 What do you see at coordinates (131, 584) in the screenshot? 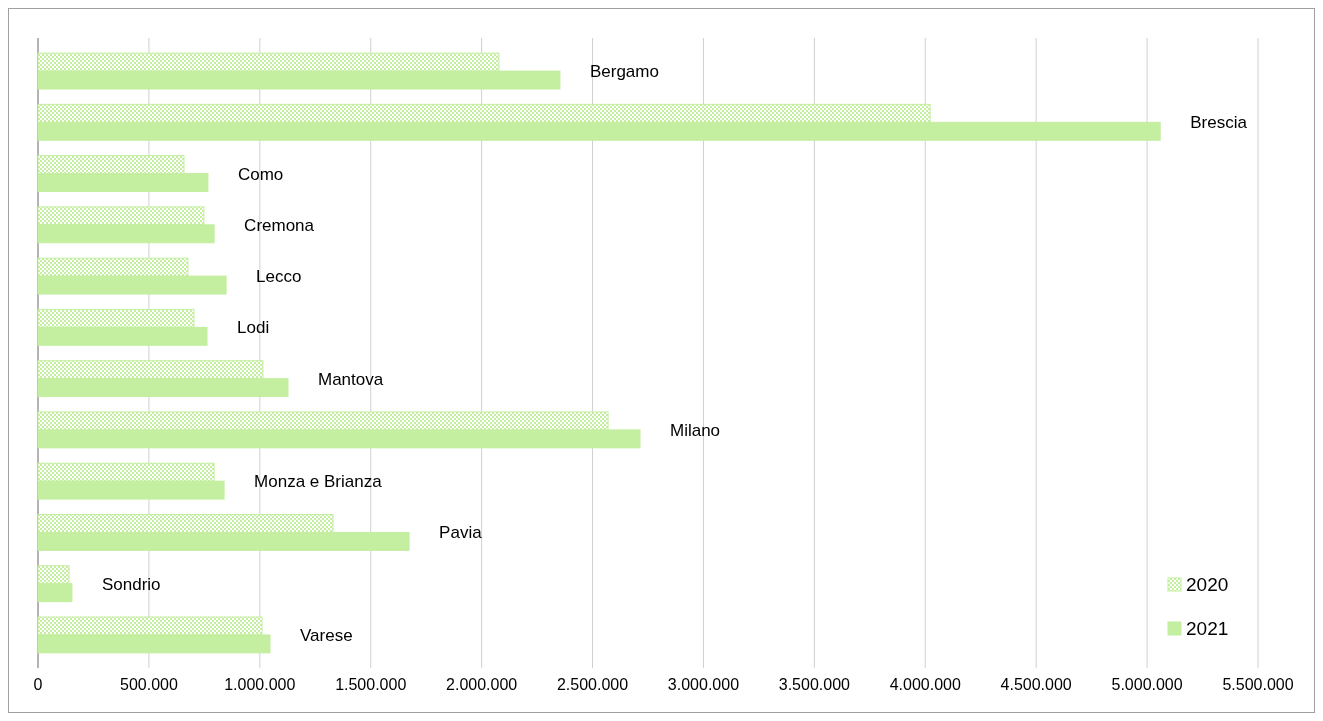
I see `y-tick-label: Sondrio` at bounding box center [131, 584].